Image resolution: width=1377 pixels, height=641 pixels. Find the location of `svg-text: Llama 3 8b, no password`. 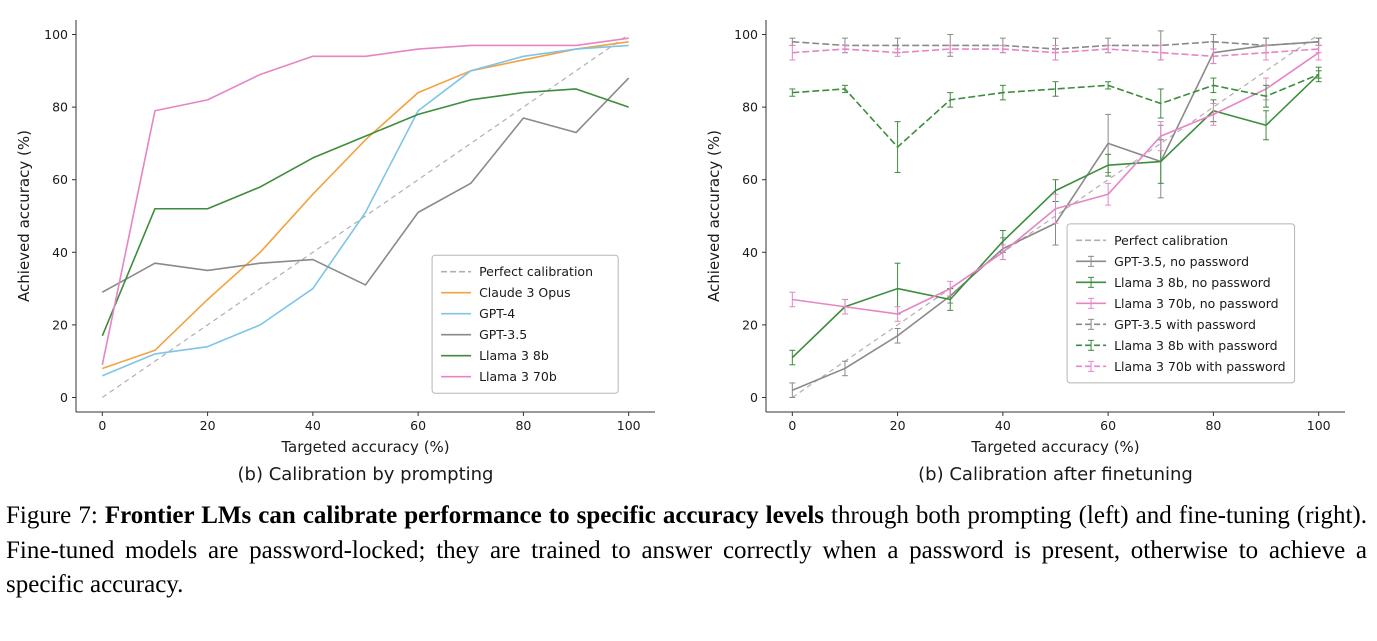

svg-text: Llama 3 8b, no password is located at coordinates (1192, 282).